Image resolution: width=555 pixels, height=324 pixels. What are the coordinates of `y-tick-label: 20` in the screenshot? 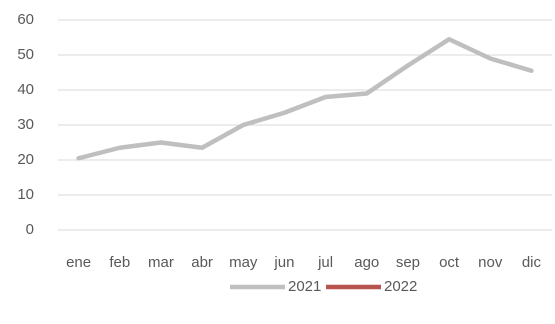 It's located at (25, 159).